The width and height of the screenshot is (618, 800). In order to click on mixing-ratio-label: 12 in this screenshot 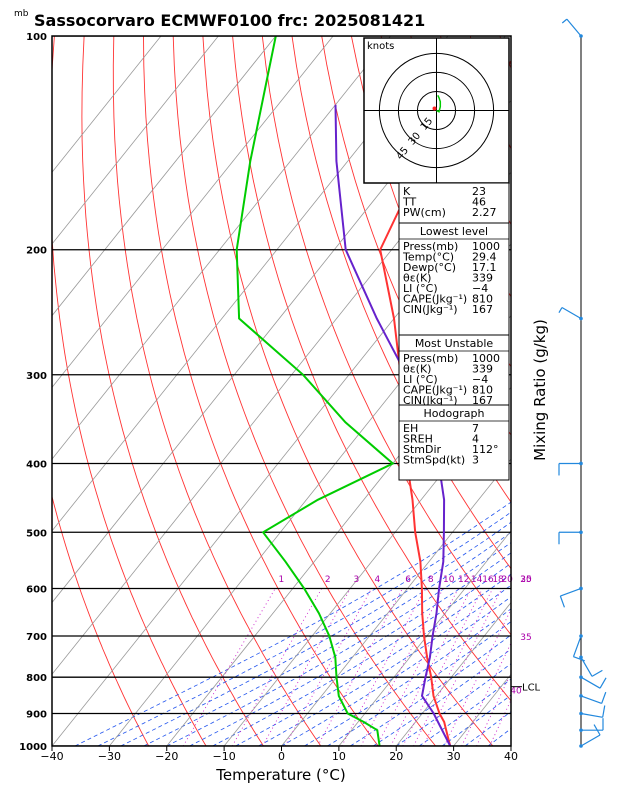, I will do `click(463, 580)`.